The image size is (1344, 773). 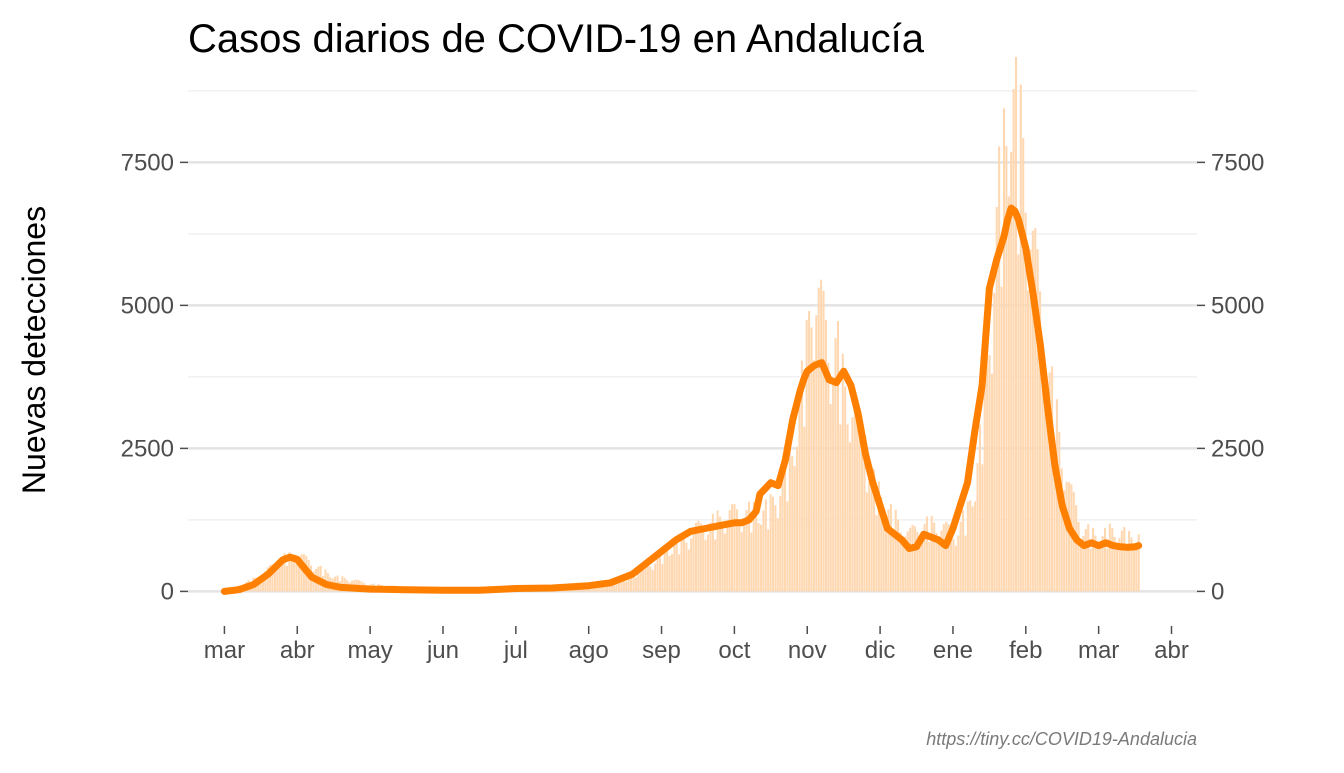 I want to click on x-tick-label: nov, so click(x=807, y=650).